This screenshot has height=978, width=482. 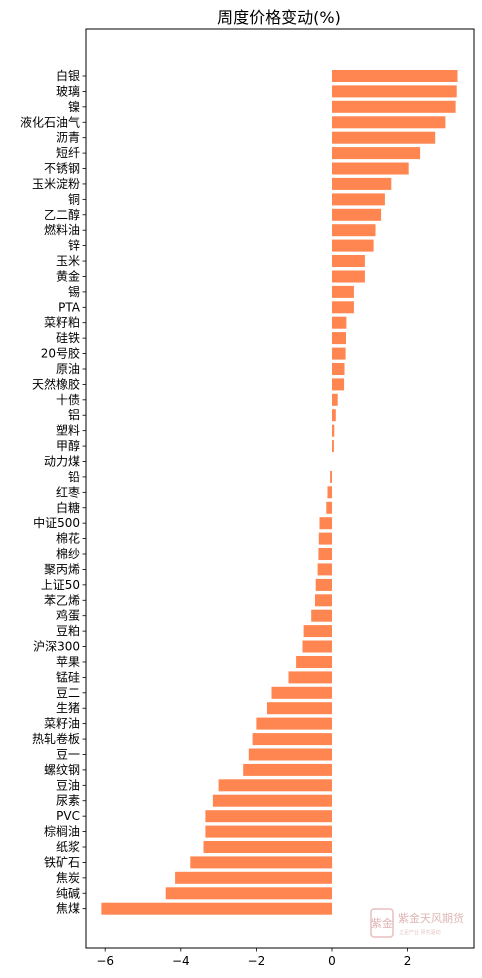 I want to click on category-label: 螺纹钢, so click(x=62, y=770).